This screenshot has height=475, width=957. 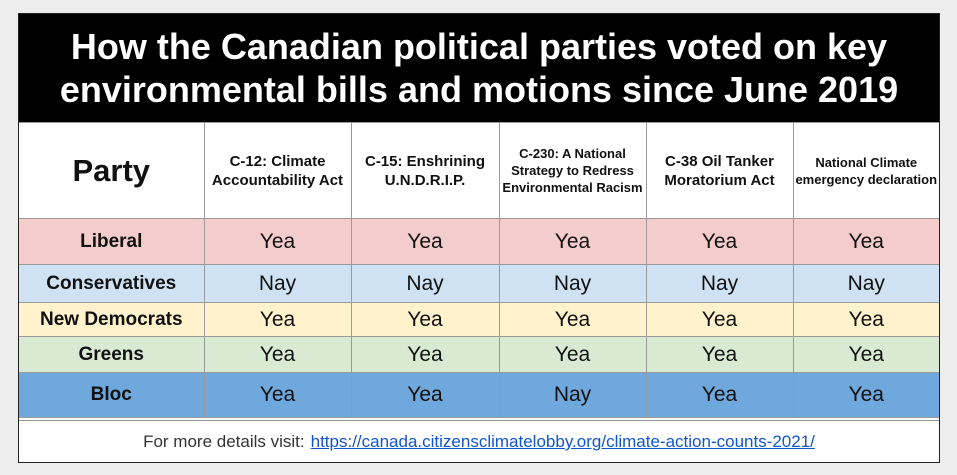 I want to click on table-row-conservatives: Conservatives Nay Nay Nay Nay Nay, so click(x=479, y=283).